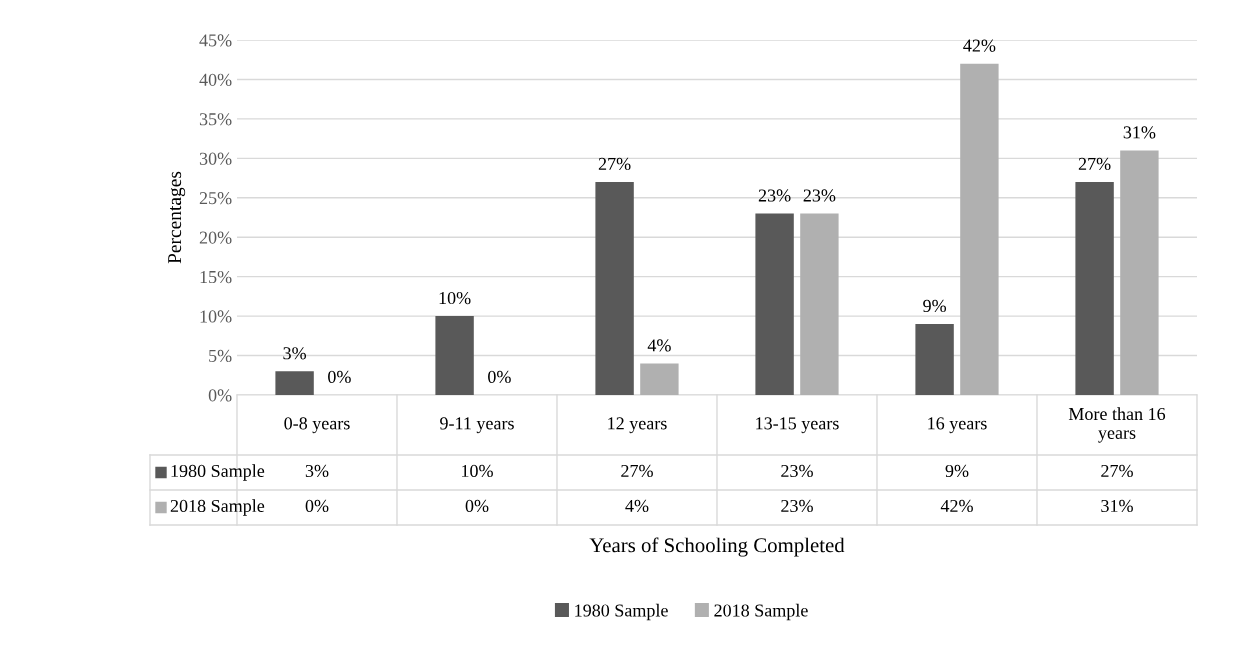 The height and width of the screenshot is (645, 1253). Describe the element at coordinates (935, 306) in the screenshot. I see `text: 9%` at that location.